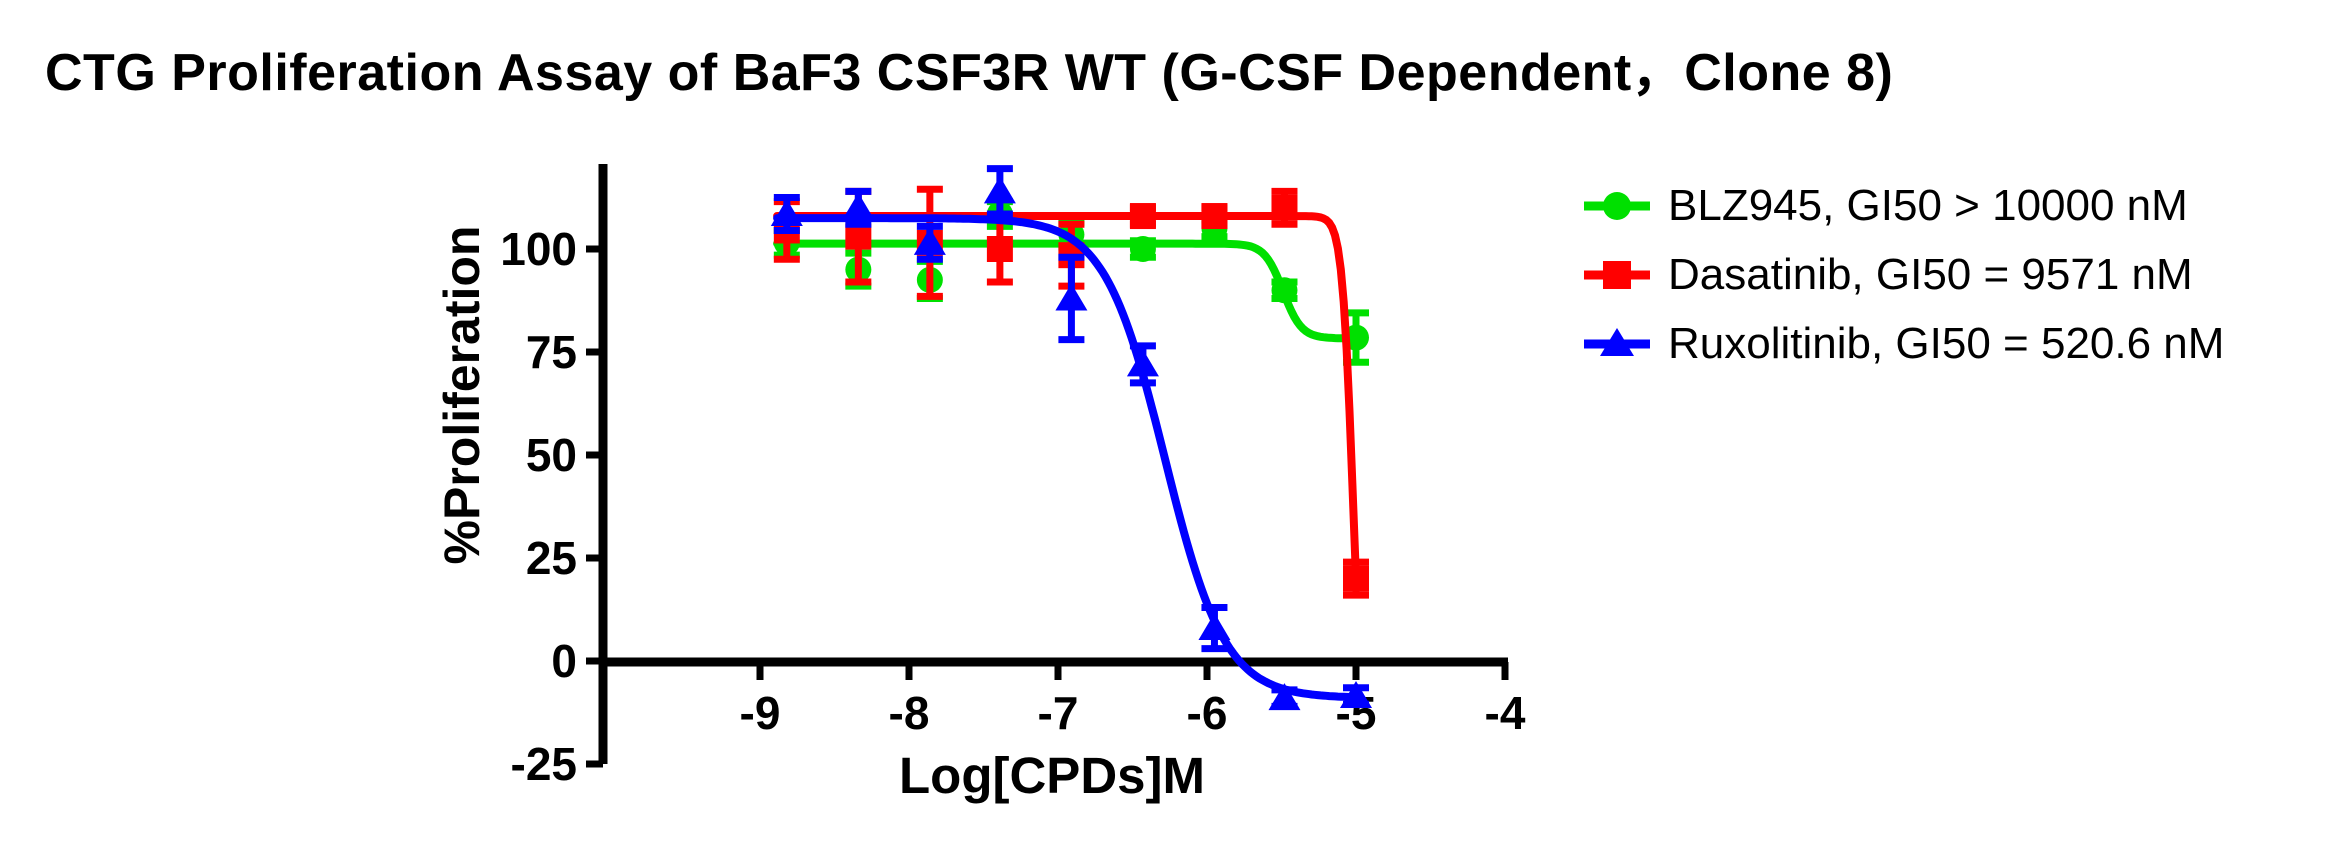  I want to click on legend-marker-triangle-icon, so click(1617, 341).